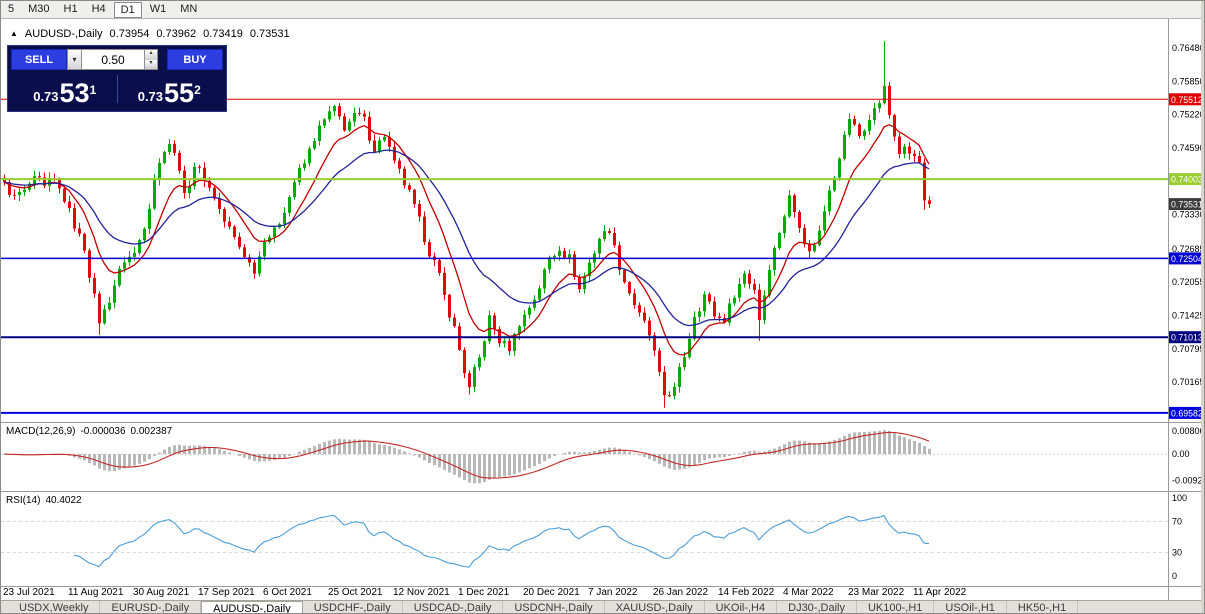  I want to click on svg-text: 0.69582, so click(1187, 413).